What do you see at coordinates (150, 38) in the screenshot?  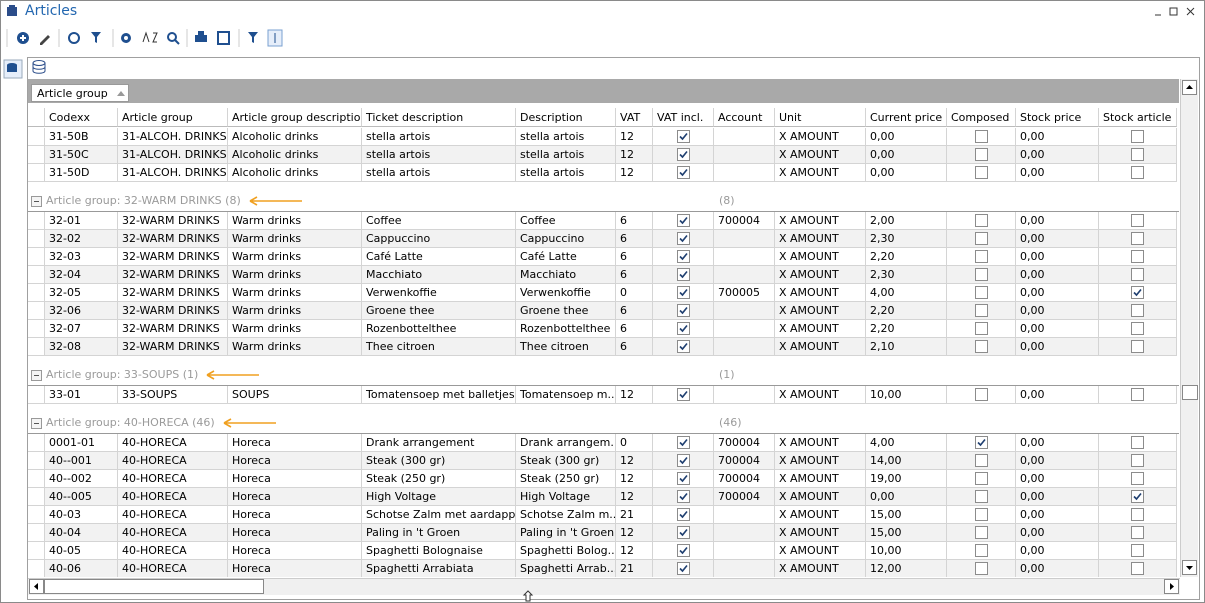 I see `toolbar` at bounding box center [150, 38].